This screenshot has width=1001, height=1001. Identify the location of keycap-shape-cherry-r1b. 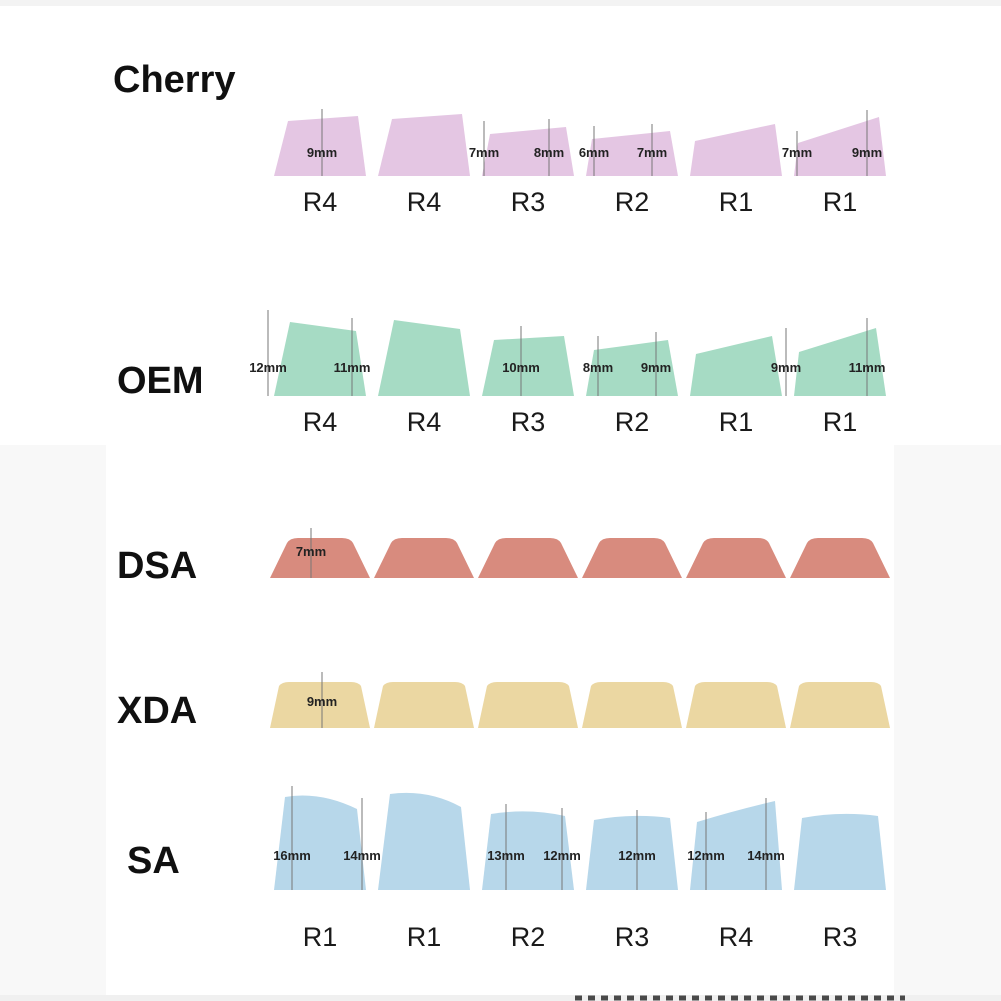
(840, 146).